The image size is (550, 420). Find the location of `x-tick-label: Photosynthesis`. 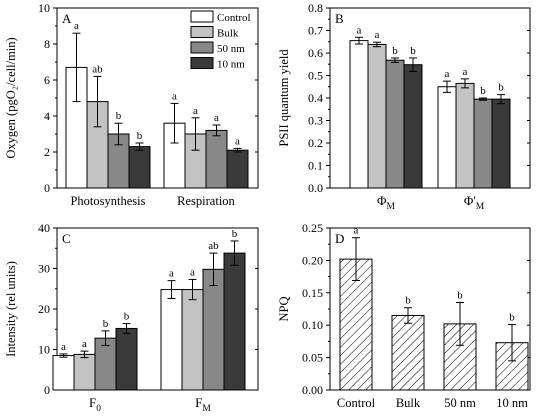

x-tick-label: Photosynthesis is located at coordinates (107, 201).